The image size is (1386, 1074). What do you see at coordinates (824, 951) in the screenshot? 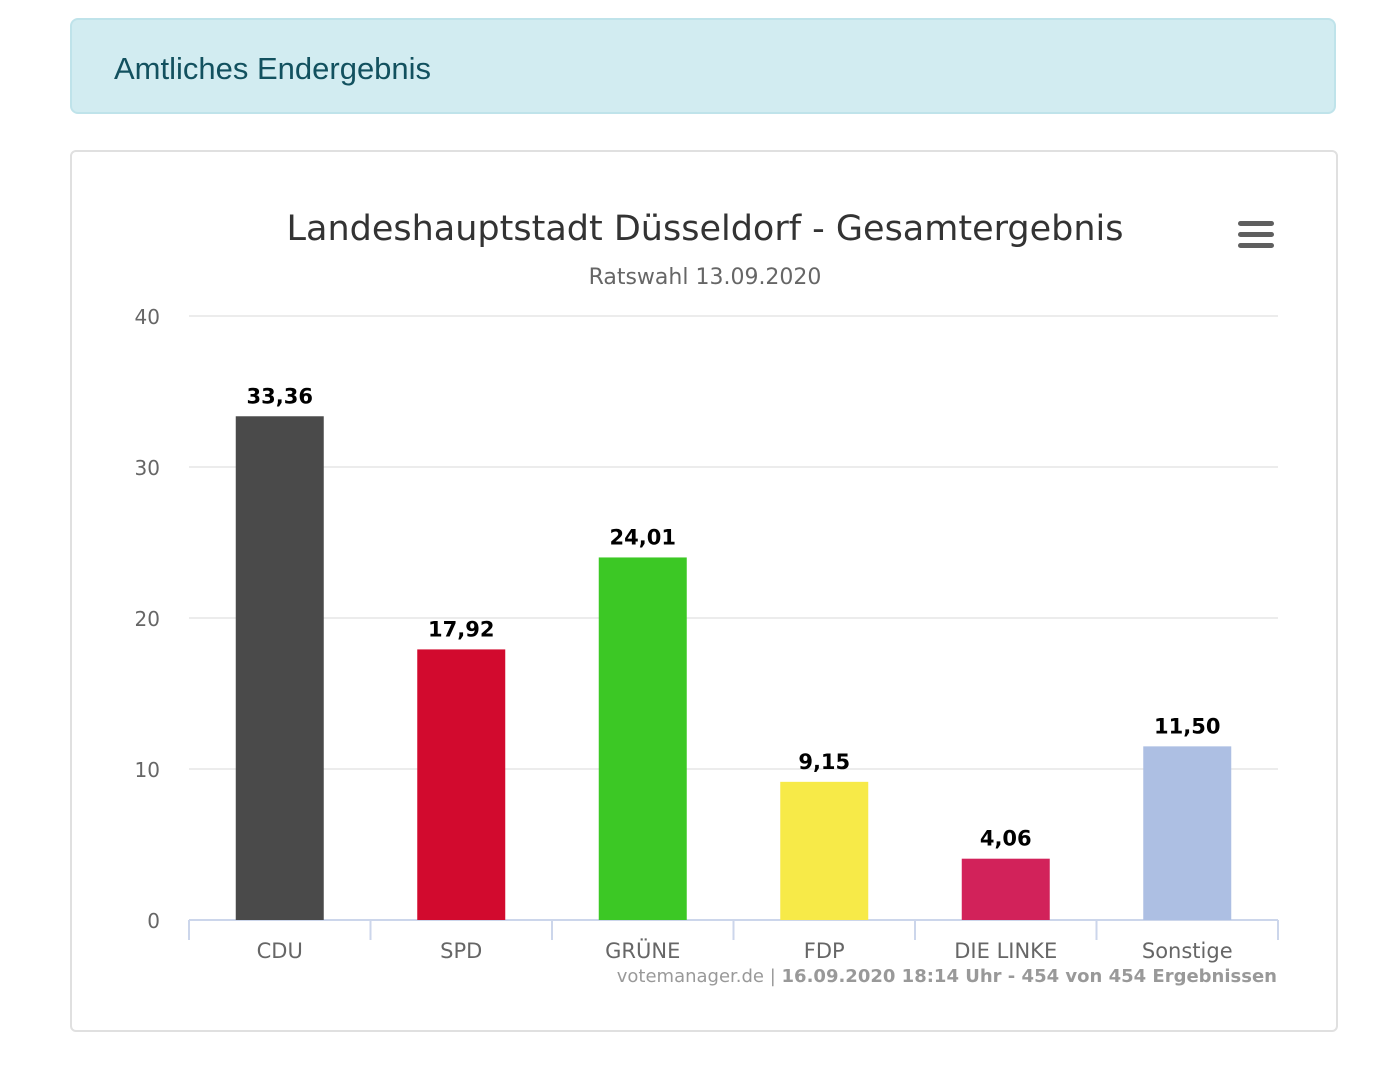
I see `x-tick-label: FDP` at bounding box center [824, 951].